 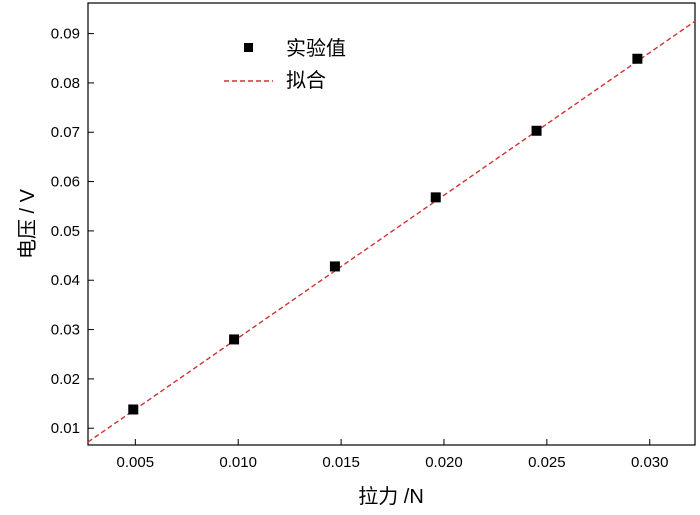 What do you see at coordinates (238, 462) in the screenshot?
I see `x-tick-label: 0.010` at bounding box center [238, 462].